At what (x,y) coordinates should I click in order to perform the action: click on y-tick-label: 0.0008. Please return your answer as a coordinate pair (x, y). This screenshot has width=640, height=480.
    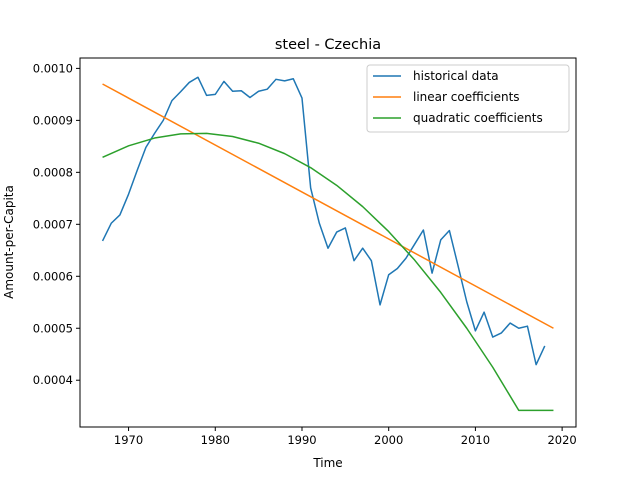
    Looking at the image, I should click on (53, 172).